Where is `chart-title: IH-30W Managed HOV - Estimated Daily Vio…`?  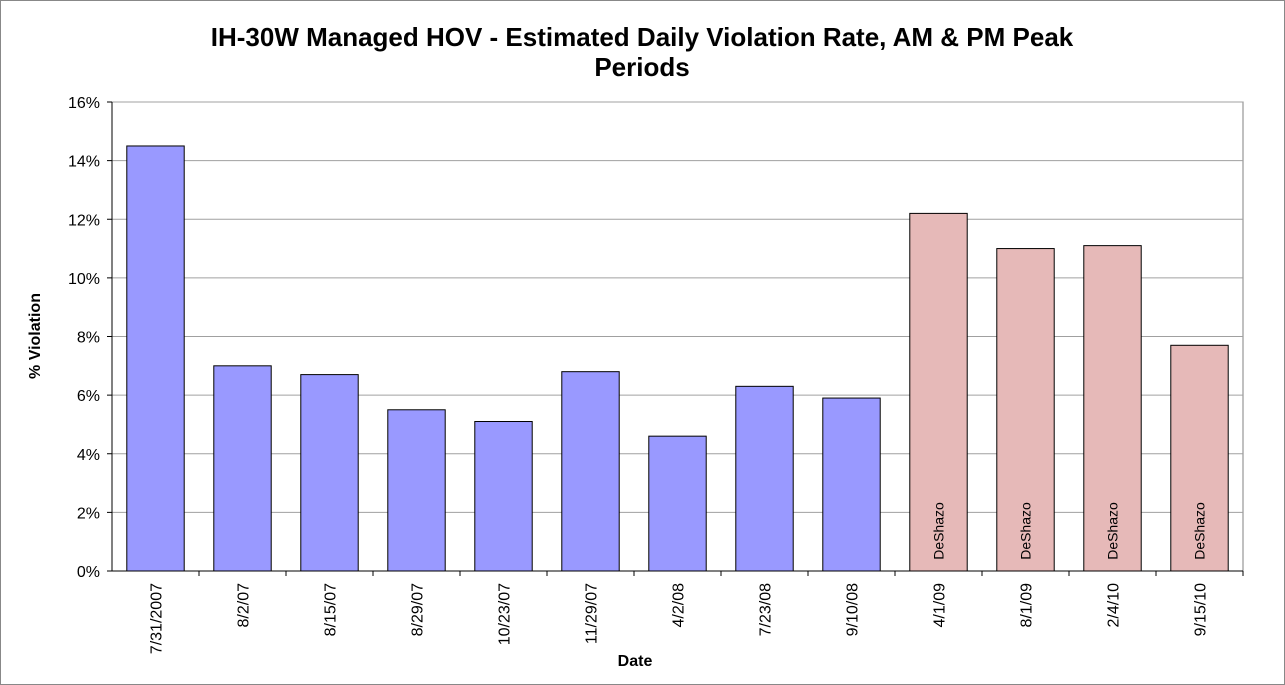
chart-title: IH-30W Managed HOV - Estimated Daily Vio… is located at coordinates (642, 52).